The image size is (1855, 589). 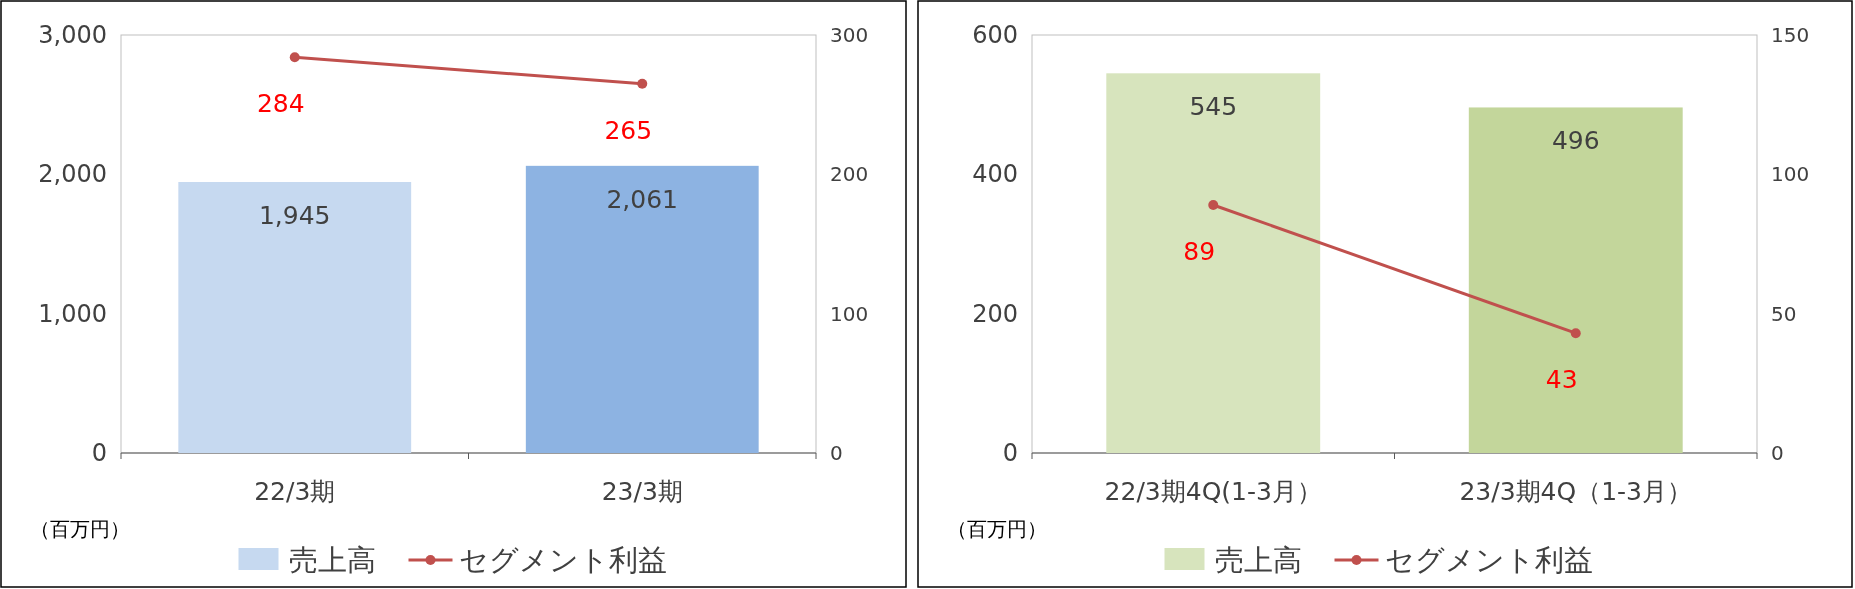 I want to click on data-label: 284, so click(x=280, y=104).